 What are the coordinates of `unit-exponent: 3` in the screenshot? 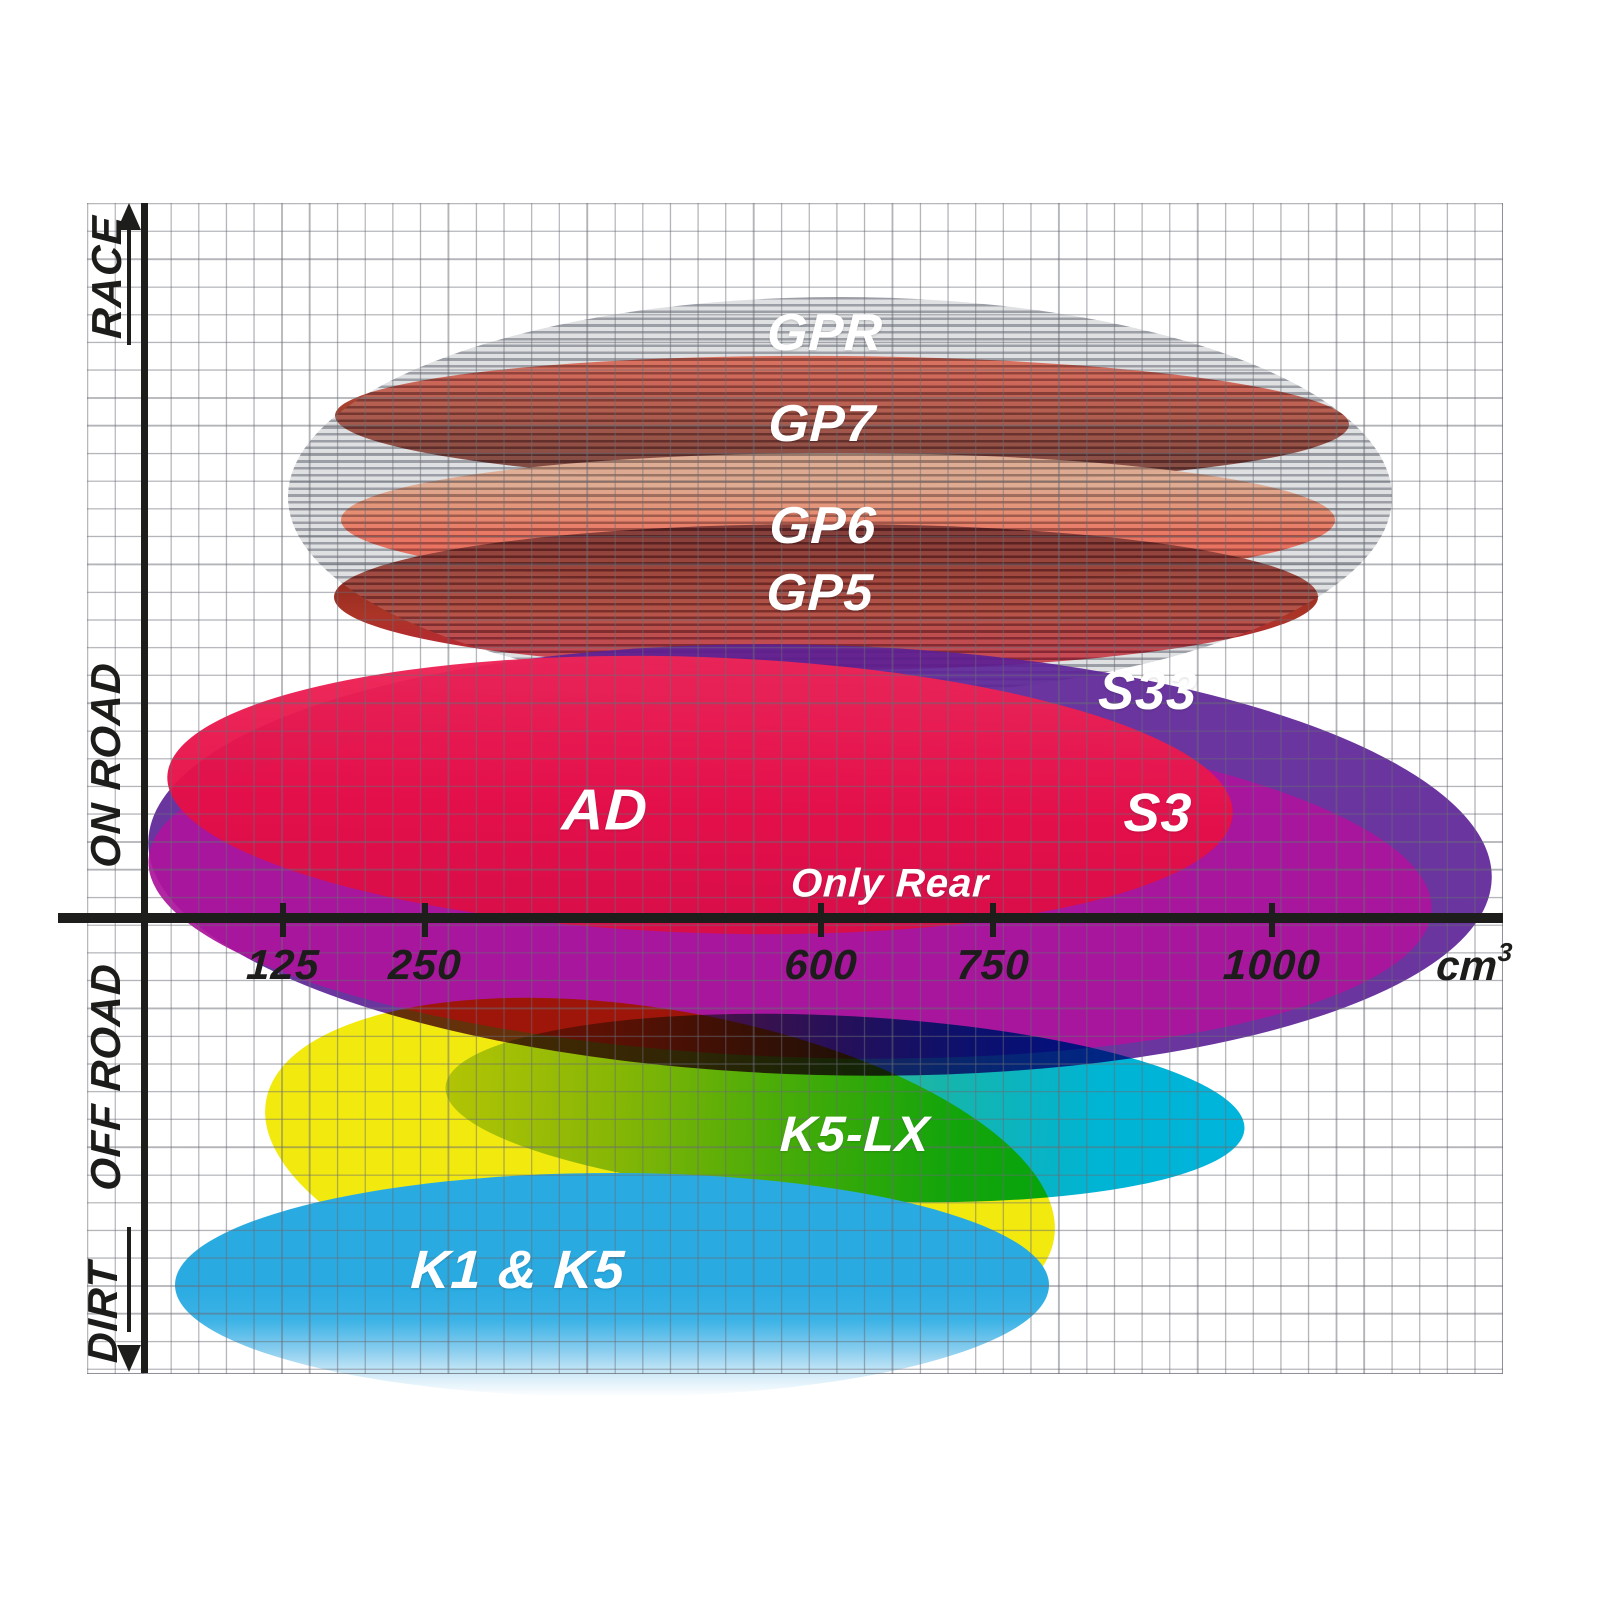 It's located at (1505, 952).